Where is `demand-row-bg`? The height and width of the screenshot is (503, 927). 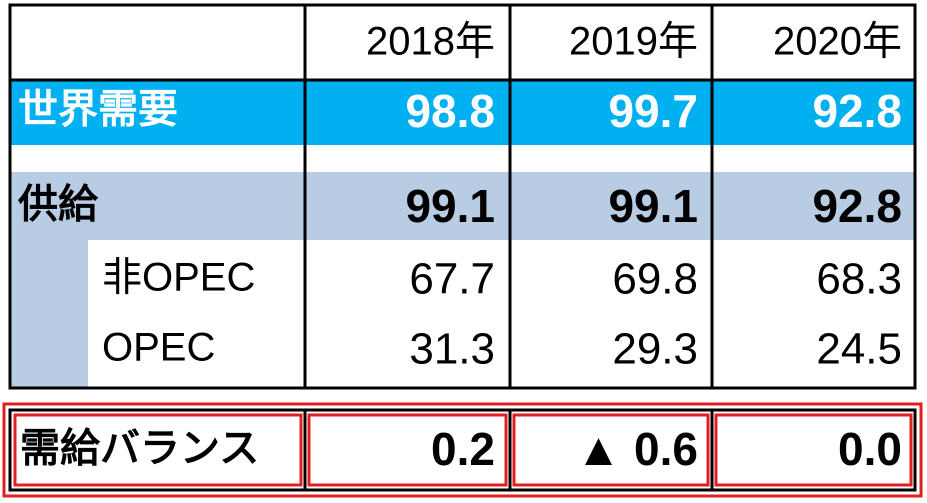 demand-row-bg is located at coordinates (462, 112).